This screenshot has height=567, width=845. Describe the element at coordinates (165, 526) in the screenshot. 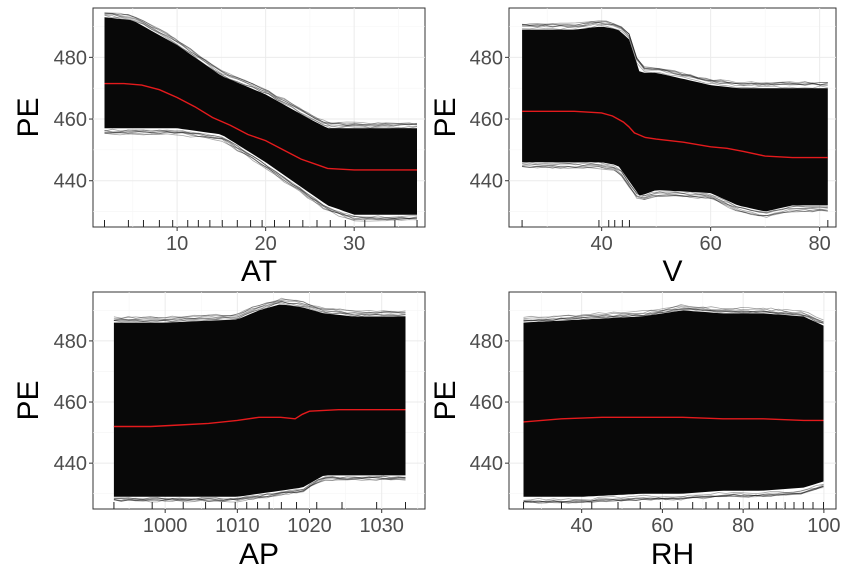

I see `x-tick-label: 1000` at that location.